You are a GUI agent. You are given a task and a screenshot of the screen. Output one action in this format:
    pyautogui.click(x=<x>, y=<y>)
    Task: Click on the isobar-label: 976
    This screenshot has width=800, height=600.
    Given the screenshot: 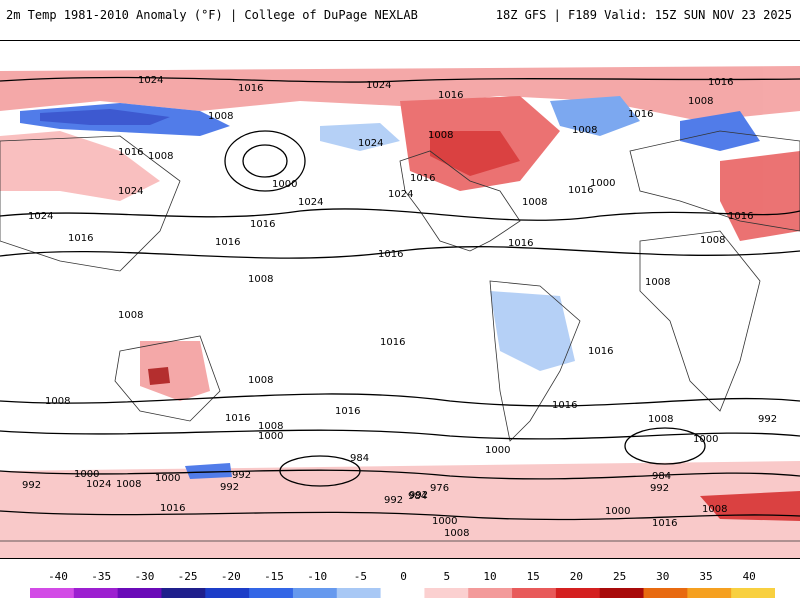 What is the action you would take?
    pyautogui.click(x=439, y=488)
    